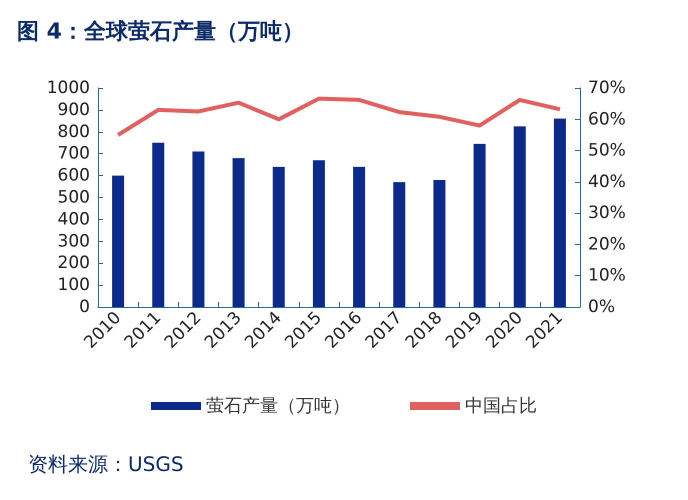 This screenshot has width=688, height=500. Describe the element at coordinates (84, 307) in the screenshot. I see `y-tick-label: 0` at that location.